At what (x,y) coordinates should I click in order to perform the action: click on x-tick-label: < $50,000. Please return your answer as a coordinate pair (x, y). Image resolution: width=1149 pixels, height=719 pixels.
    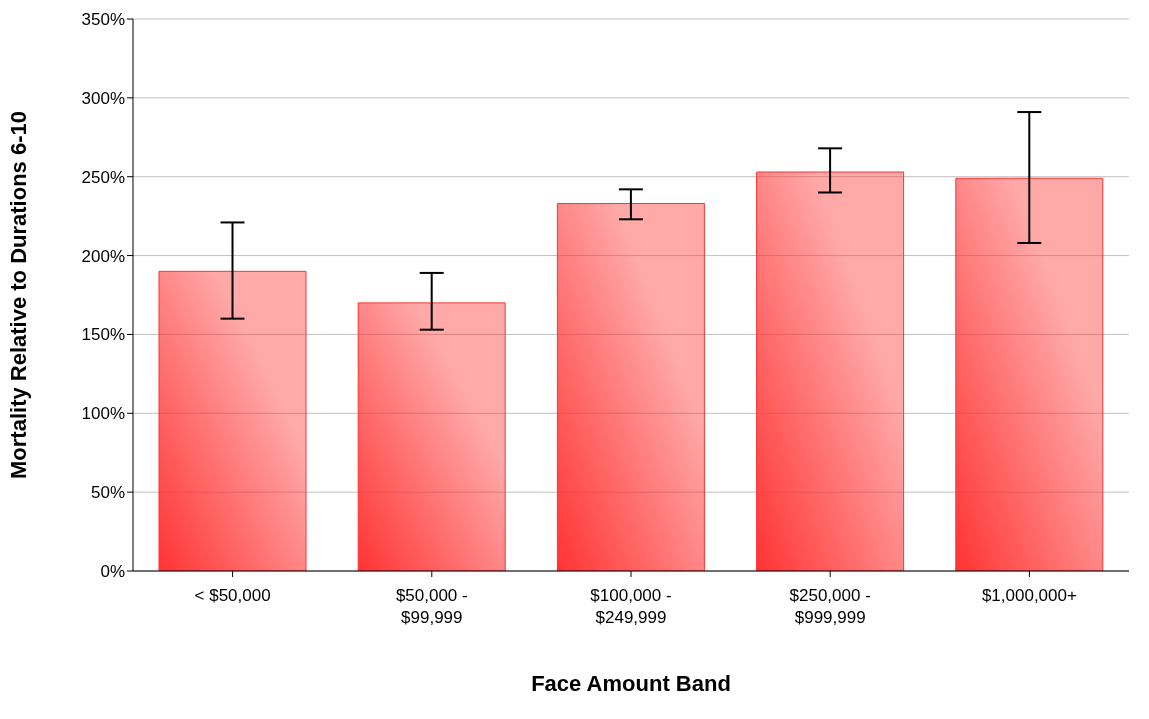
    Looking at the image, I should click on (232, 595).